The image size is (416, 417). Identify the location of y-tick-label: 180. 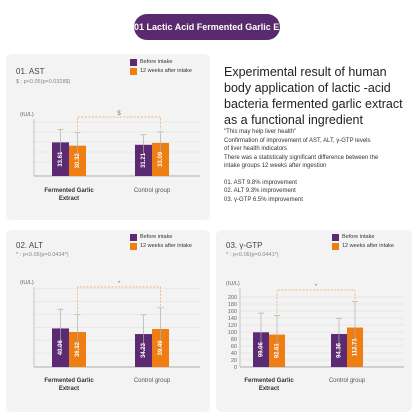
(232, 305).